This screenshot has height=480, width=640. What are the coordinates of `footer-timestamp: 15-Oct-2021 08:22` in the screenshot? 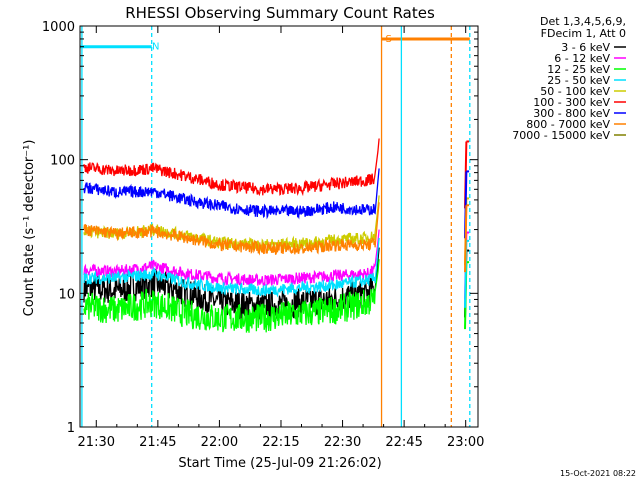 It's located at (598, 473).